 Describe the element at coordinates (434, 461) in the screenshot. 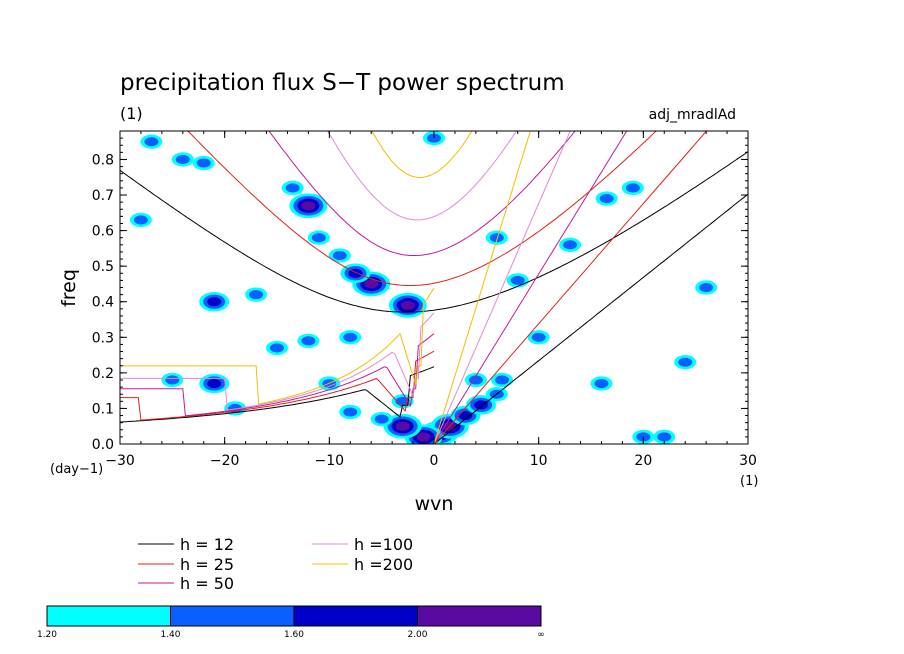

I see `x-tick-label: 0` at that location.